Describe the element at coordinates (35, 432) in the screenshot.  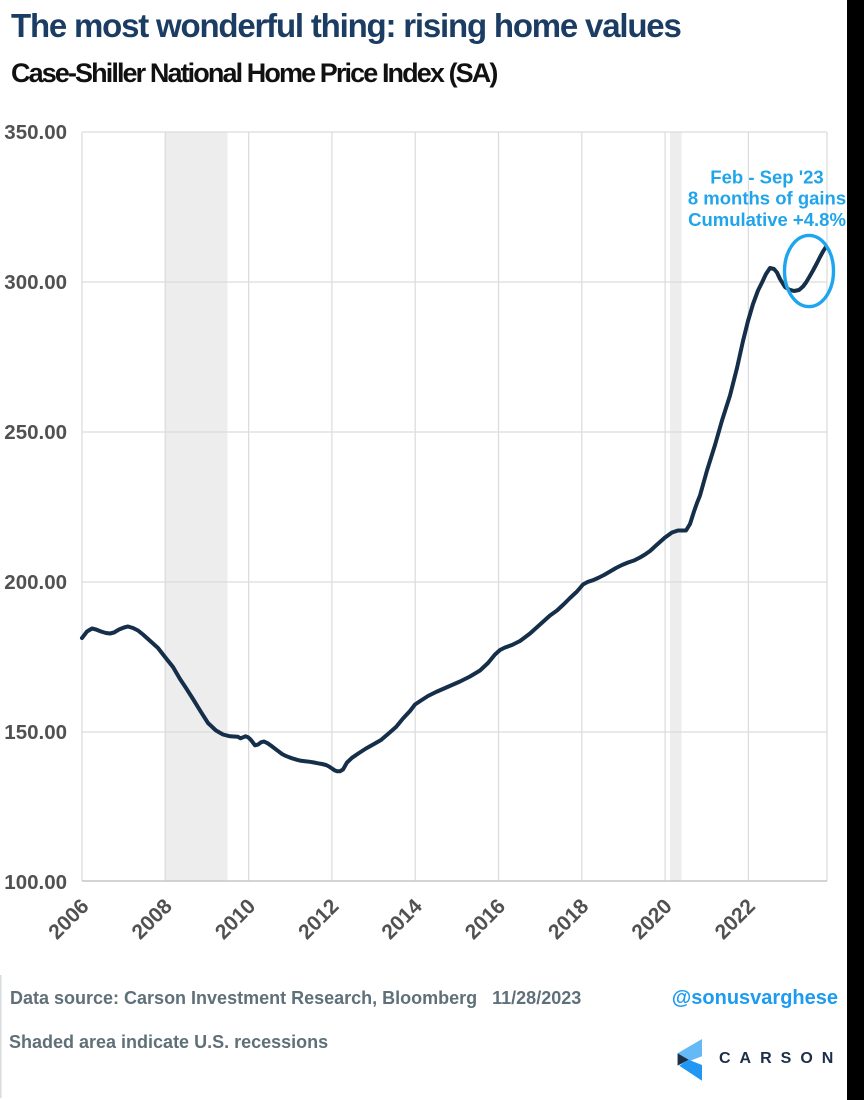
I see `svg-text: 250.00` at that location.